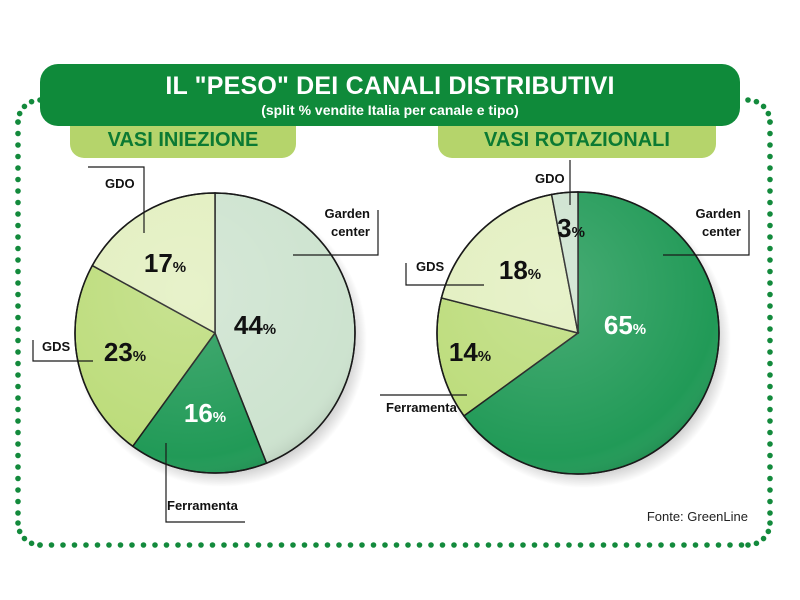 This screenshot has height=600, width=800. I want to click on data-label: 16%, so click(205, 413).